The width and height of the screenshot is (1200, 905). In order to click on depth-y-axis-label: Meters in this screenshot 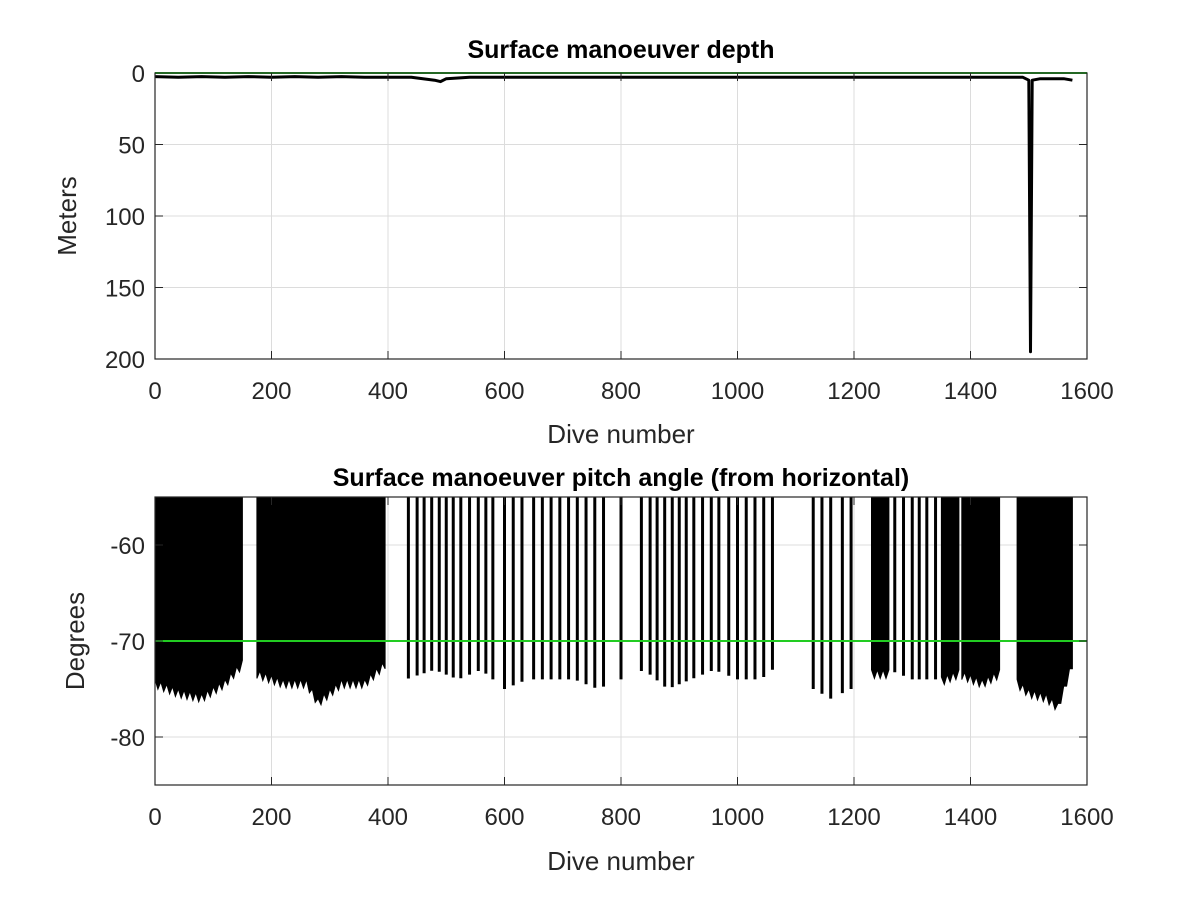, I will do `click(67, 215)`.